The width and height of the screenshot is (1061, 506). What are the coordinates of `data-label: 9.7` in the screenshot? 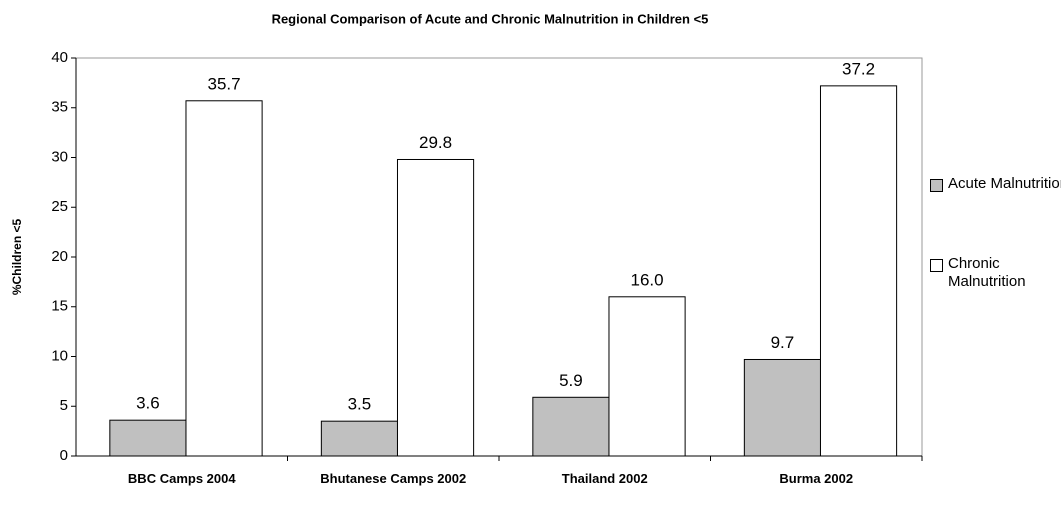 It's located at (783, 342).